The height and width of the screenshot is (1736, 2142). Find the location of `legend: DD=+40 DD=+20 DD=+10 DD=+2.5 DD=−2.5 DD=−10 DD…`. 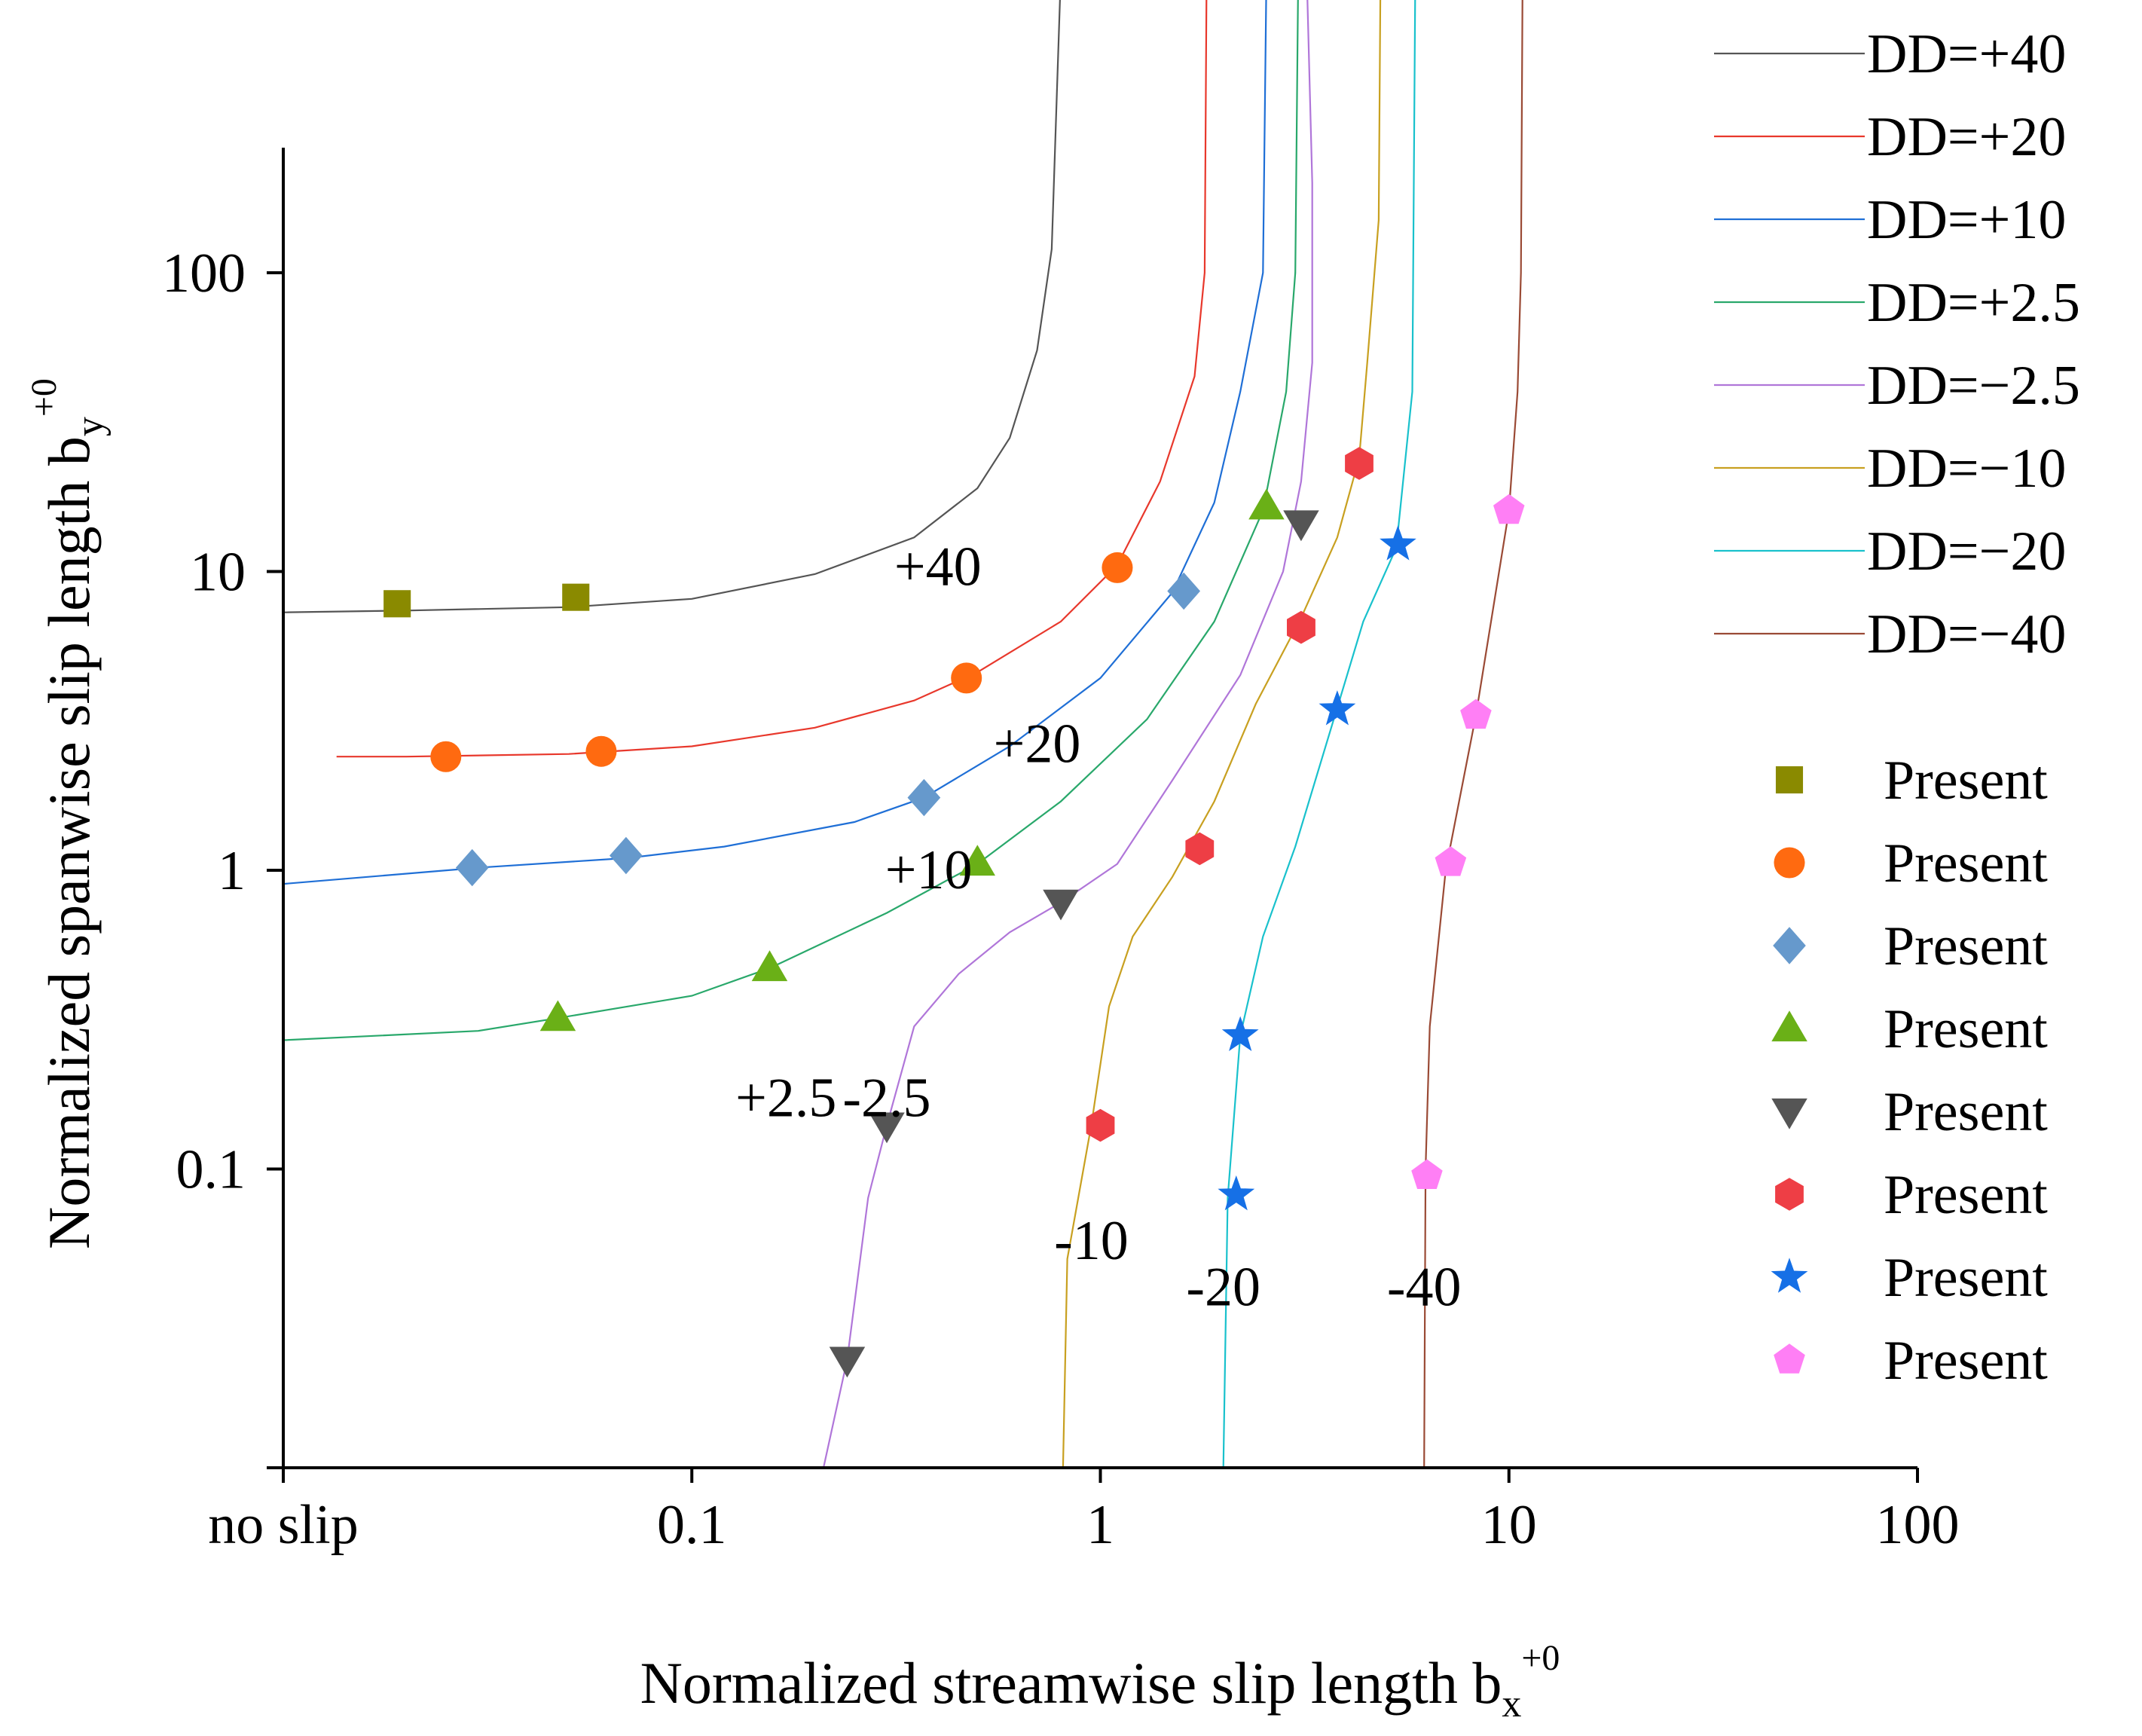

legend: DD=+40 DD=+20 DD=+10 DD=+2.5 DD=−2.5 DD=−10 DD… is located at coordinates (1897, 707).